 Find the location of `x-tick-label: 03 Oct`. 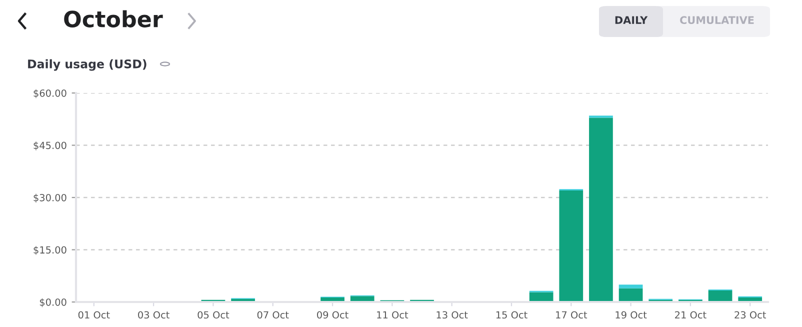

x-tick-label: 03 Oct is located at coordinates (154, 315).